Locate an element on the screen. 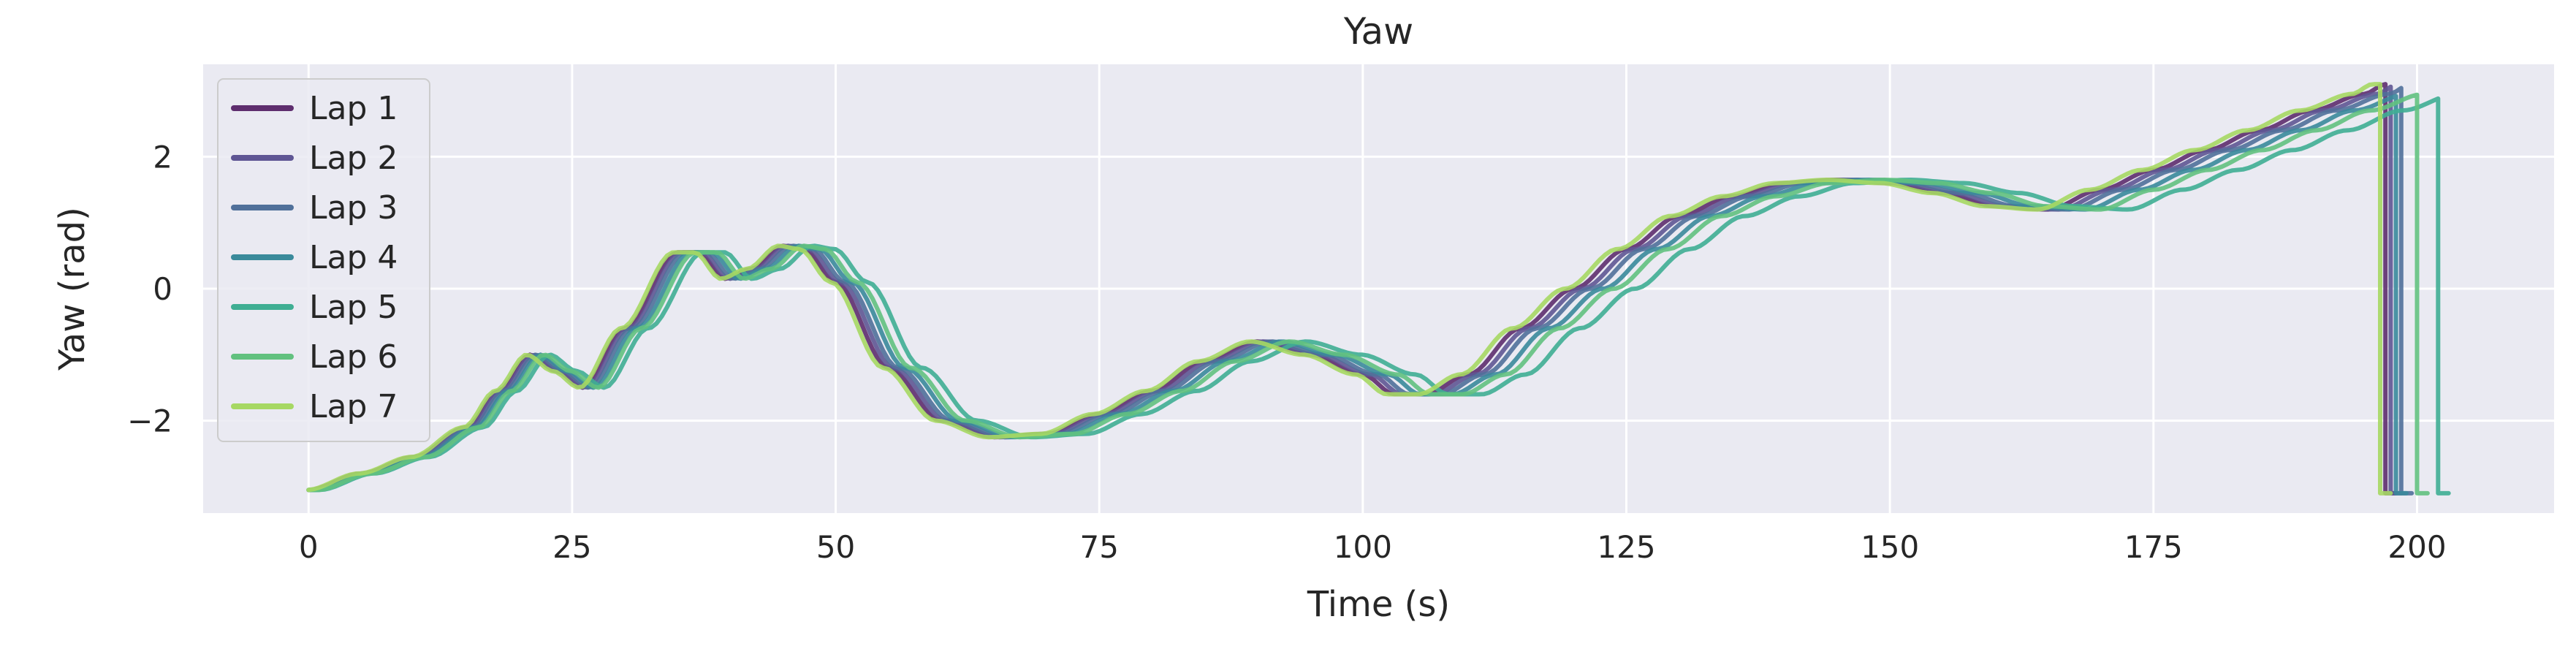 The width and height of the screenshot is (2576, 649). x-axis-label: Time (s) is located at coordinates (1378, 604).